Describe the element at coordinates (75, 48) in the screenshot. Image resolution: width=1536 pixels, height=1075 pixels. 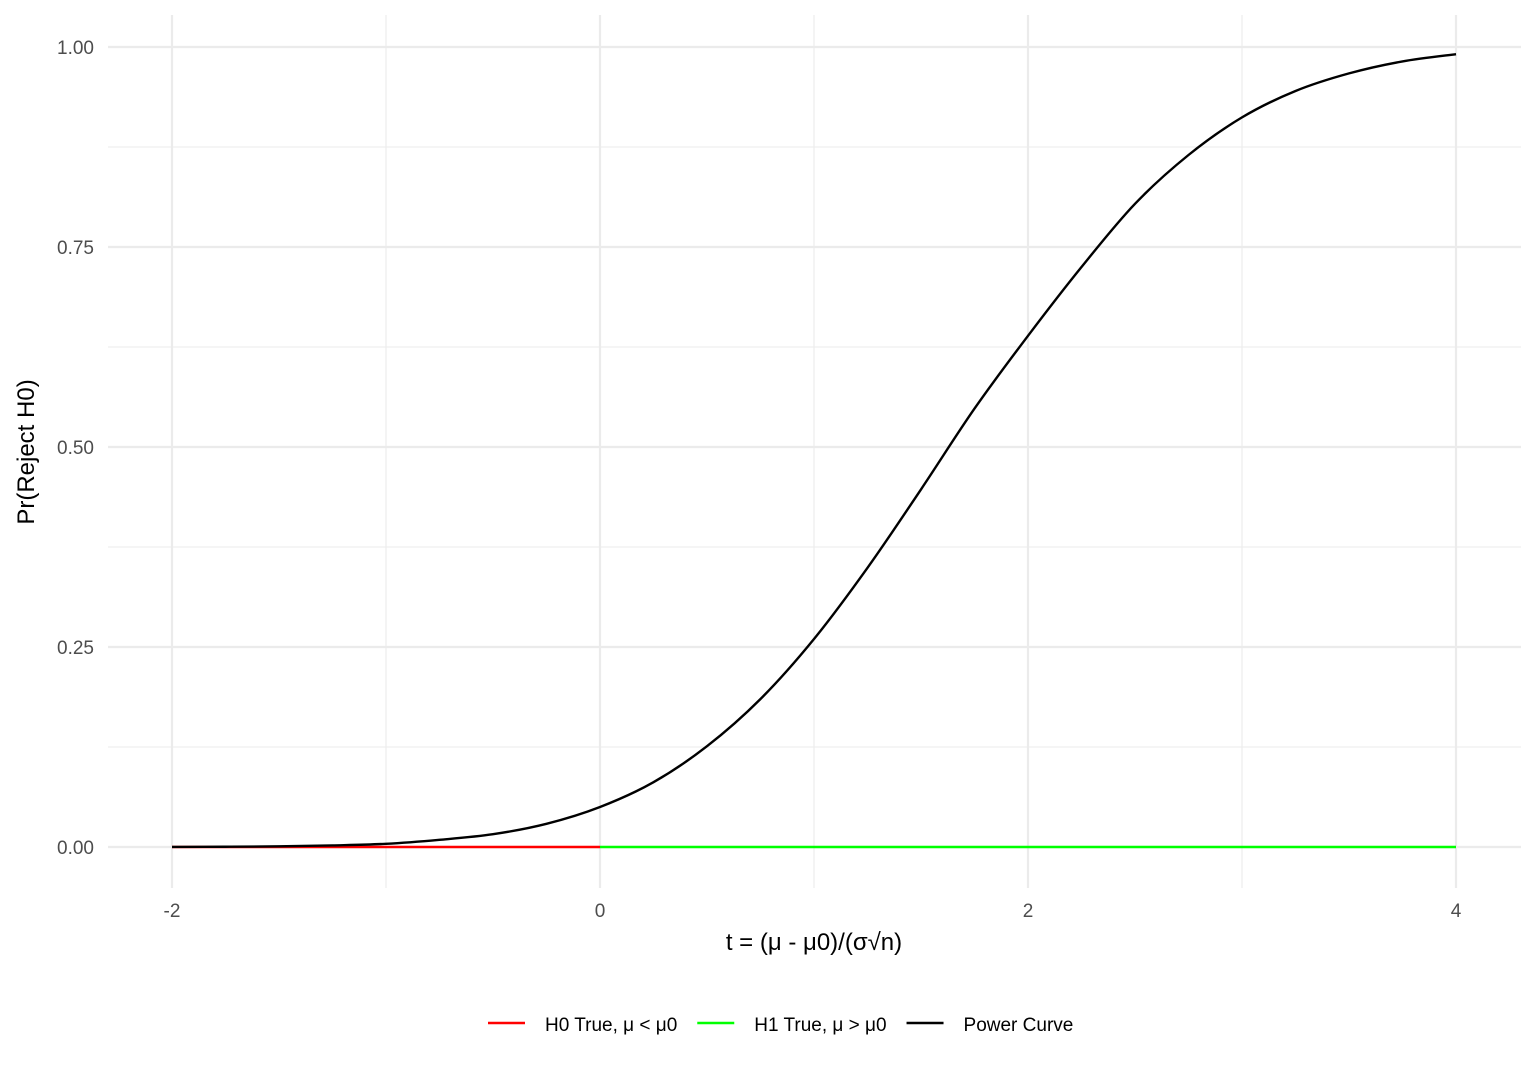
I see `y-tick-label: 1.00` at that location.